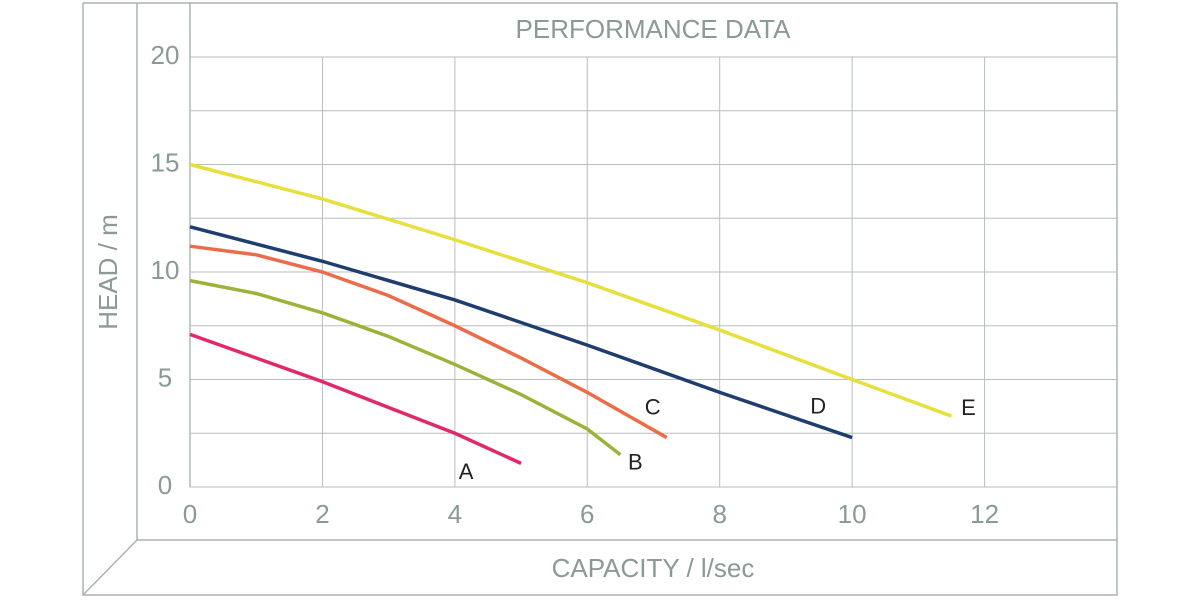 The image size is (1200, 600). Describe the element at coordinates (852, 514) in the screenshot. I see `x-tick-label: 10` at that location.